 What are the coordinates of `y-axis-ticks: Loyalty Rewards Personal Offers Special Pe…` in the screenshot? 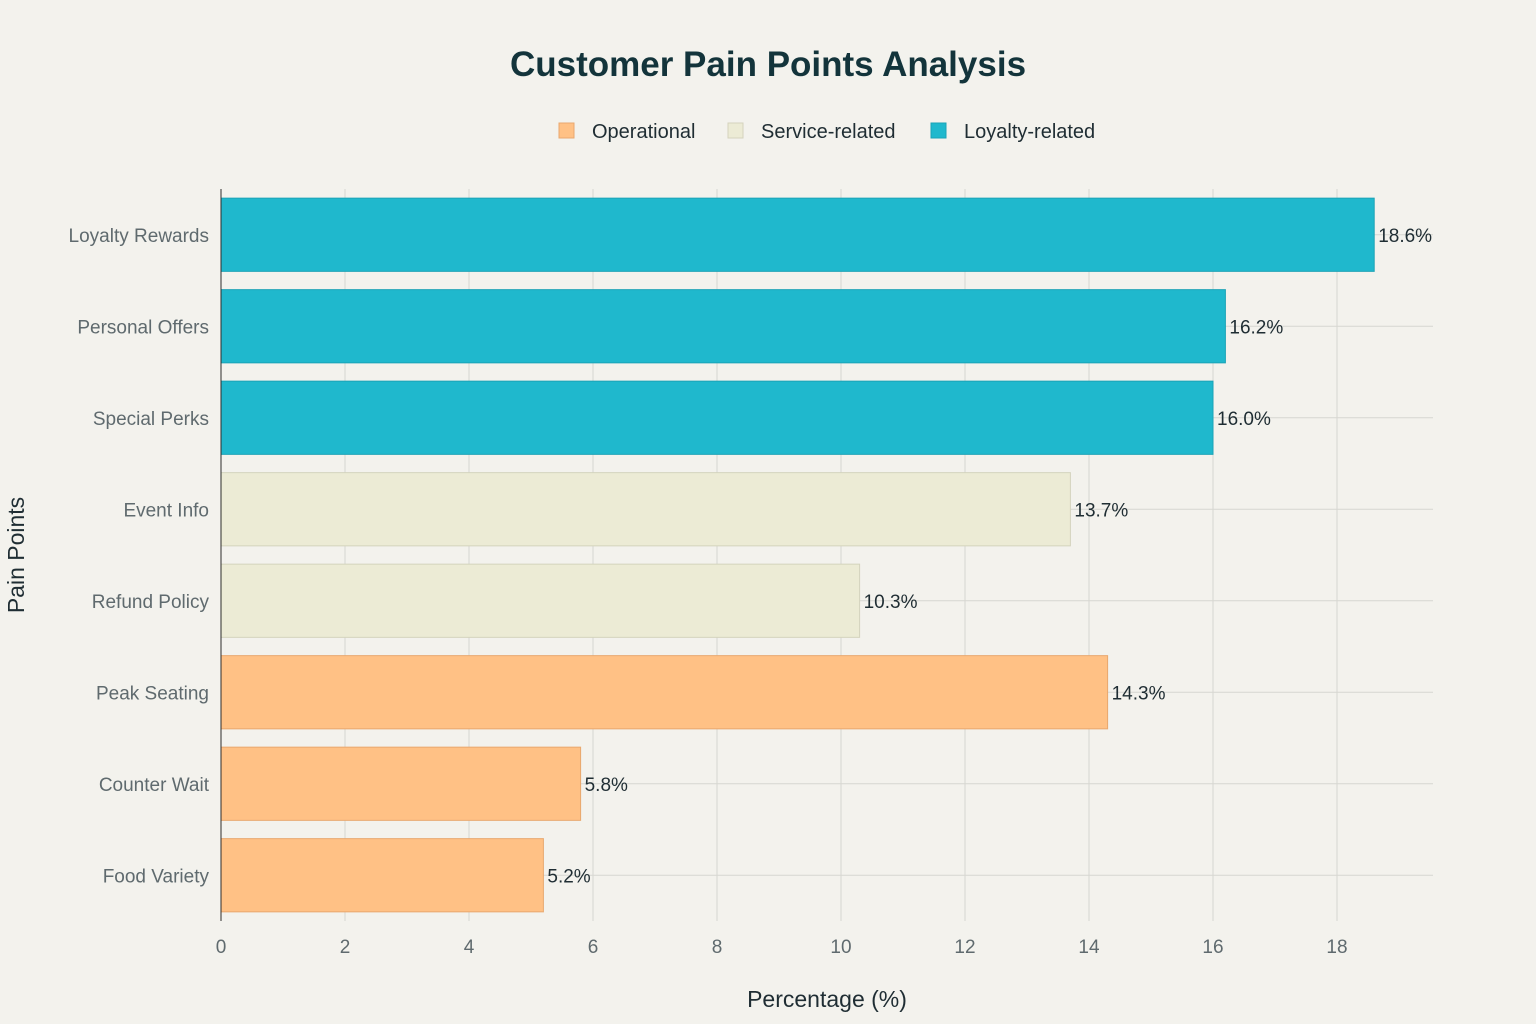 It's located at (139, 557).